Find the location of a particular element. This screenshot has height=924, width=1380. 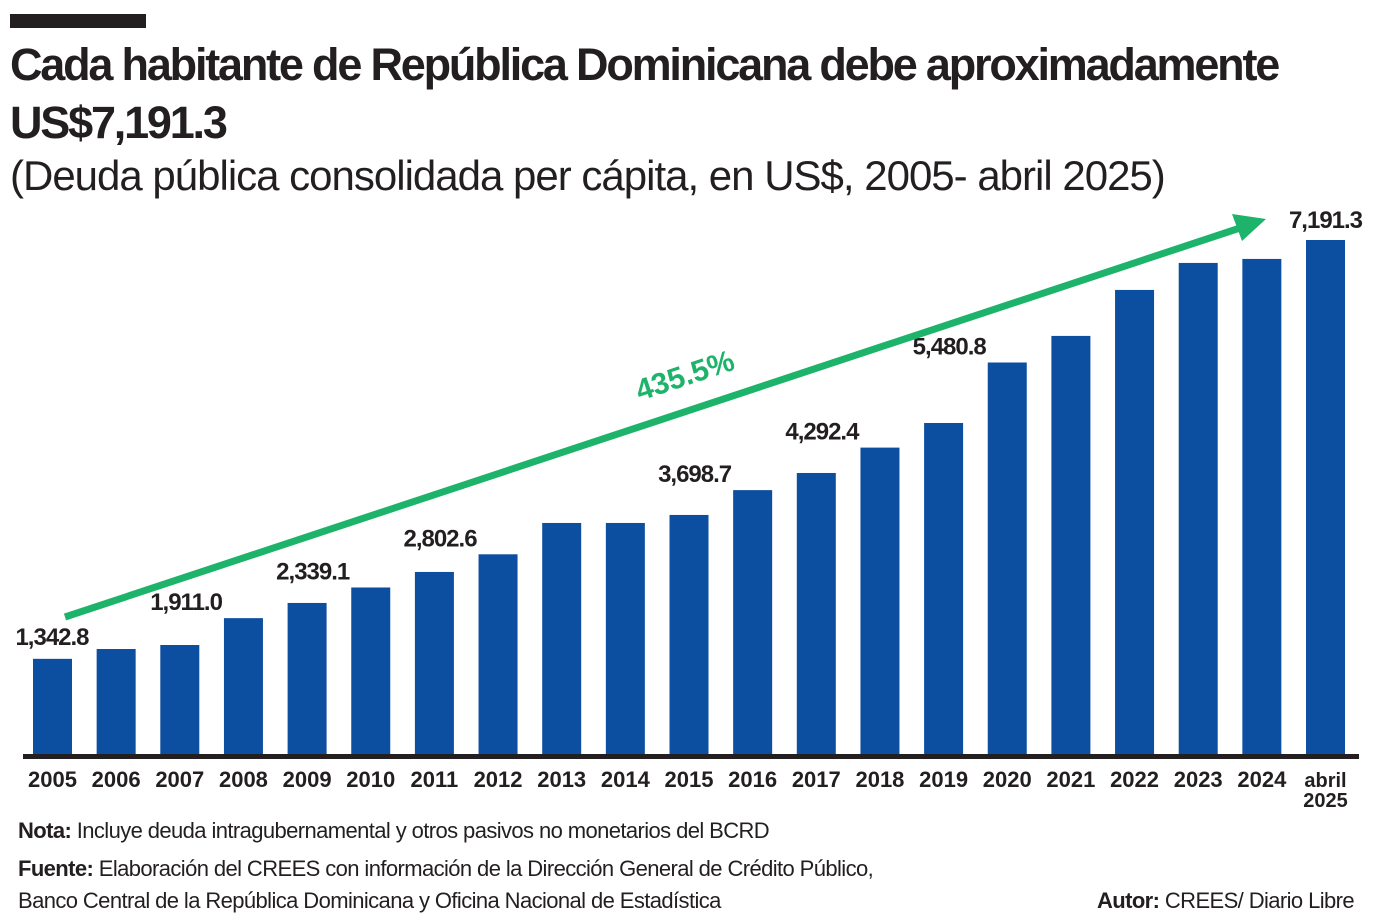

x-tick-label: 2010 is located at coordinates (370, 779).